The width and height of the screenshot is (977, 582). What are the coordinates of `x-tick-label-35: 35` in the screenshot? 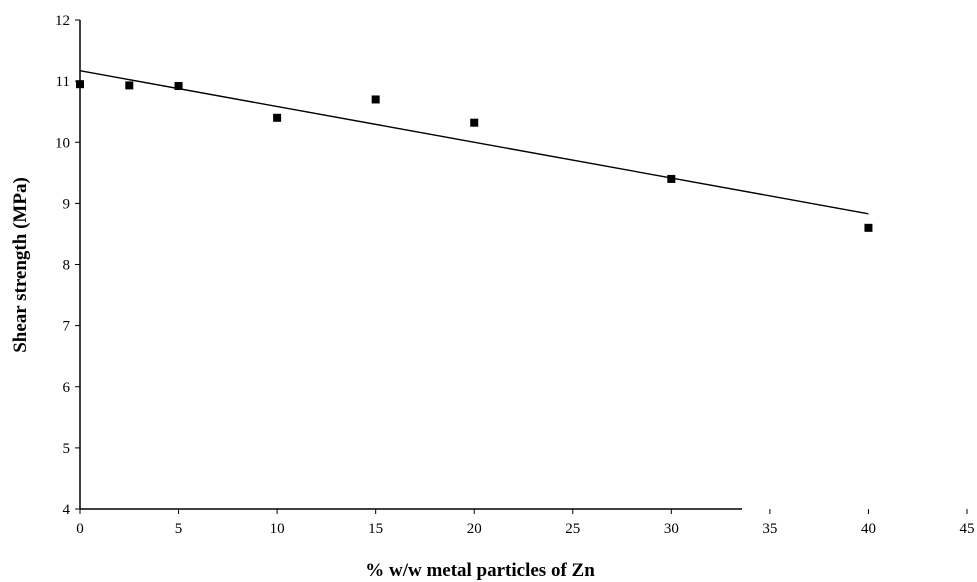 It's located at (769, 529).